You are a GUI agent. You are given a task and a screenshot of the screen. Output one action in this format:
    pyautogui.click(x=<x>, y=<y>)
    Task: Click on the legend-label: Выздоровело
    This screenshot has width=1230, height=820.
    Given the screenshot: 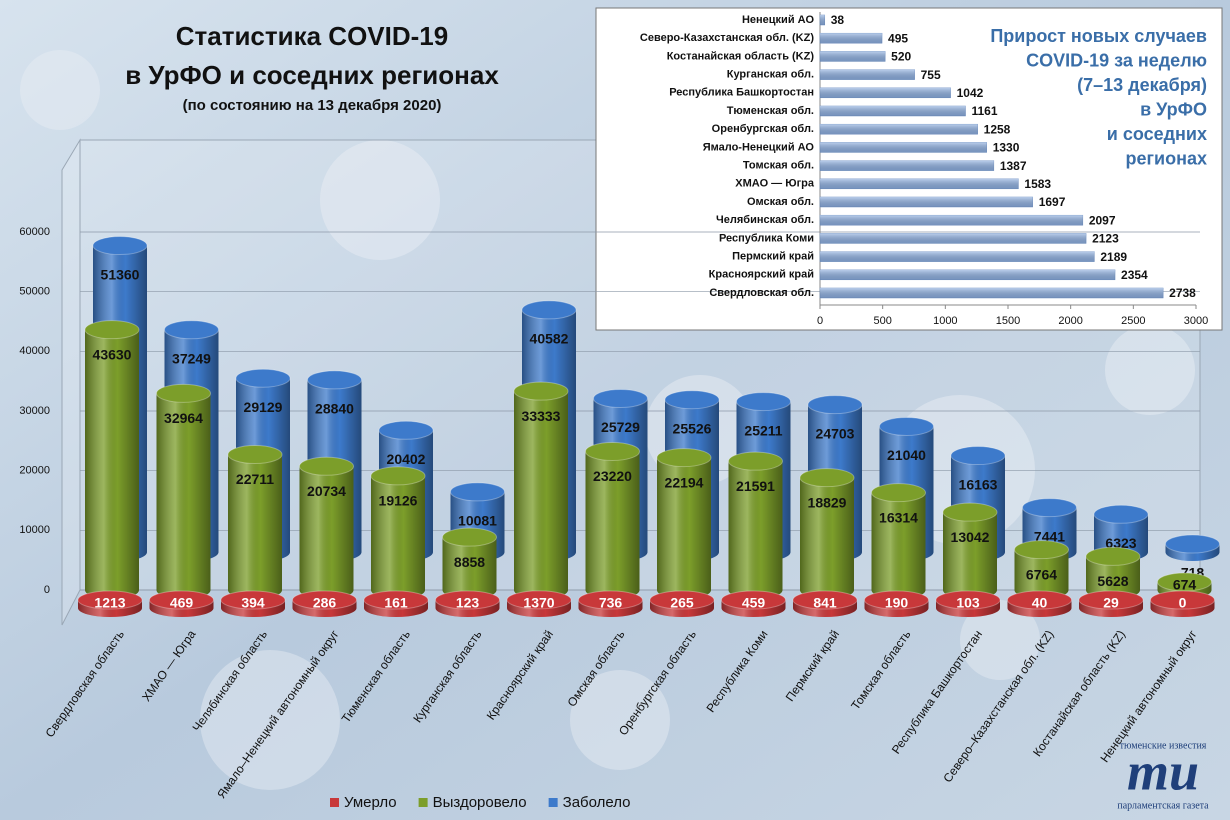 What is the action you would take?
    pyautogui.click(x=480, y=802)
    